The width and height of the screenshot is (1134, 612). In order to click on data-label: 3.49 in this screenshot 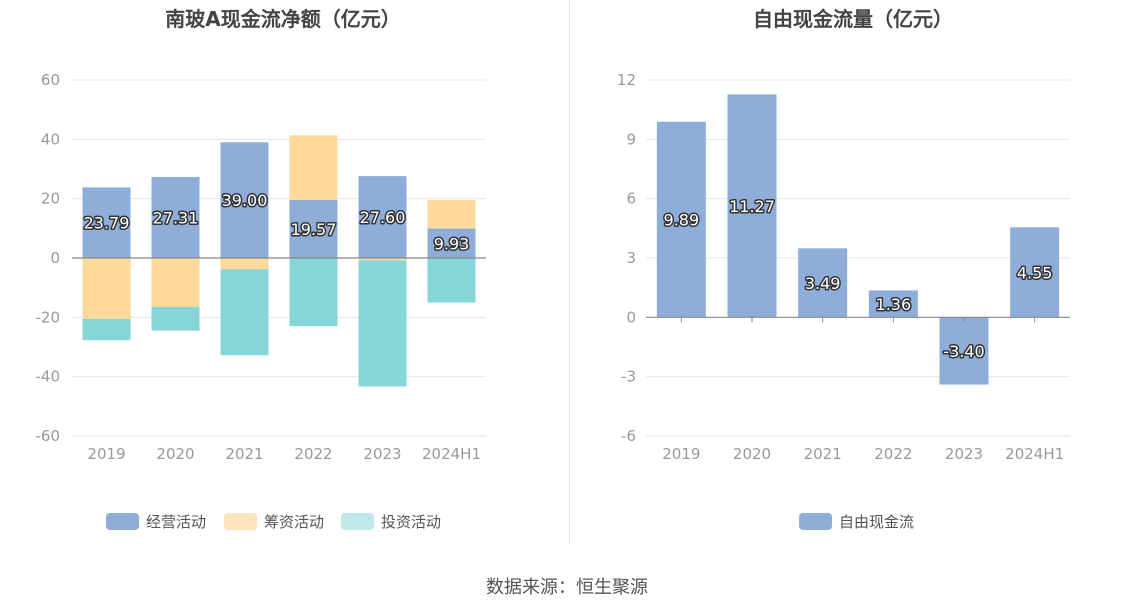, I will do `click(823, 283)`.